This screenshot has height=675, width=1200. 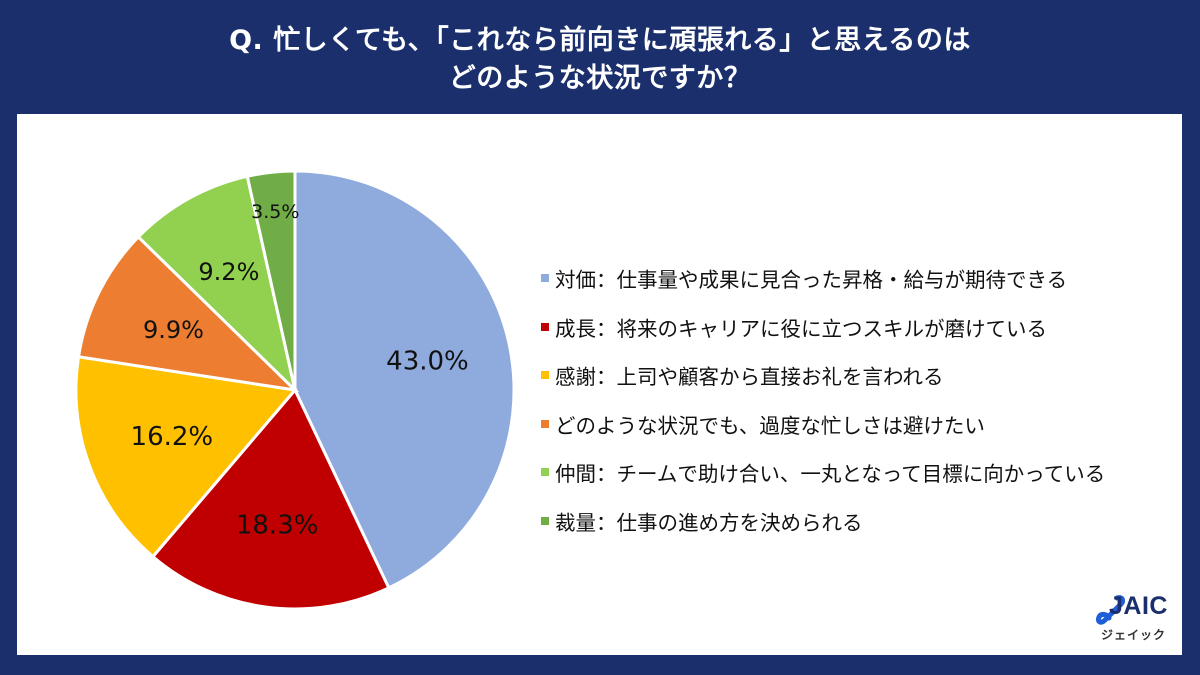 I want to click on pie-label-gratitude: 16.2%, so click(x=172, y=437).